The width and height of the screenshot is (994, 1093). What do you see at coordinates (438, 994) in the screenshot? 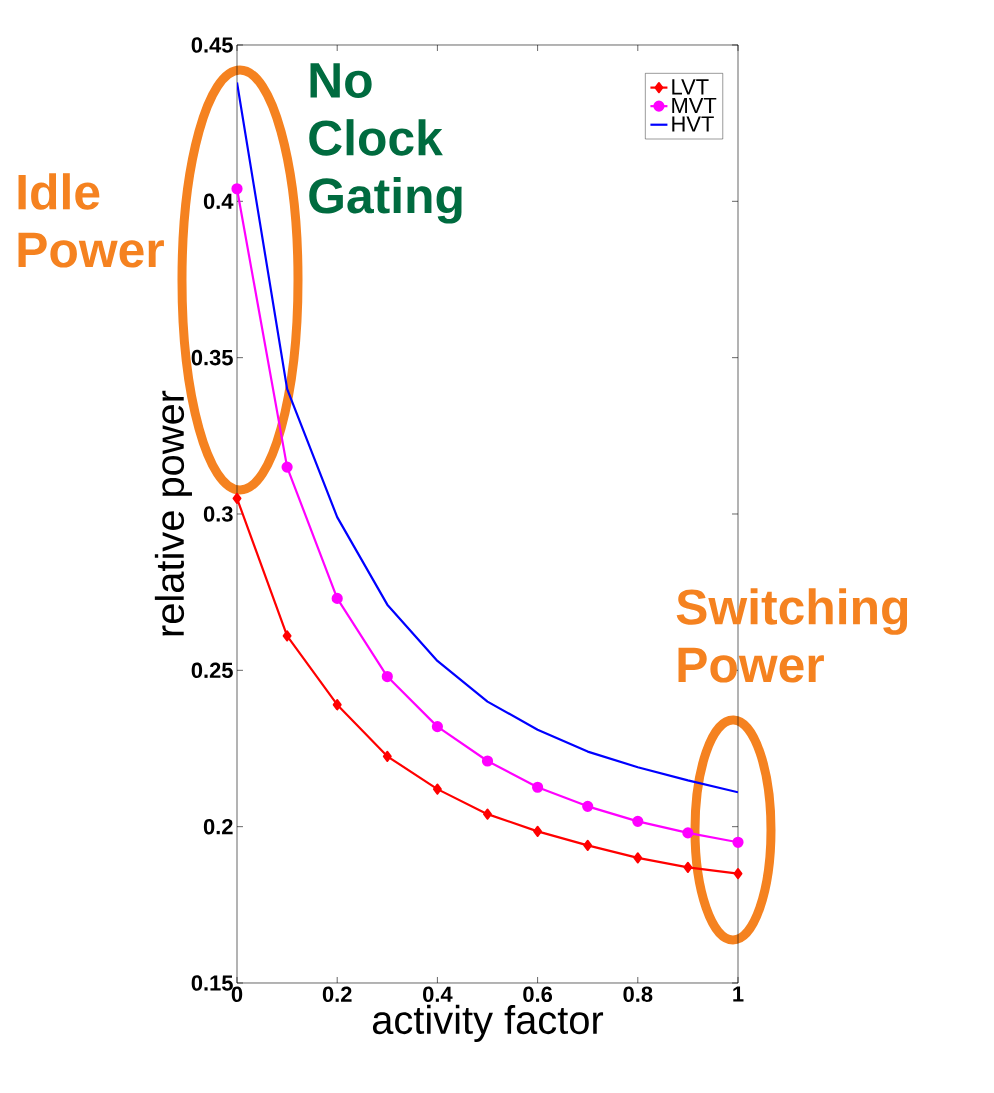
I see `x-tick-label: 0.4` at bounding box center [438, 994].